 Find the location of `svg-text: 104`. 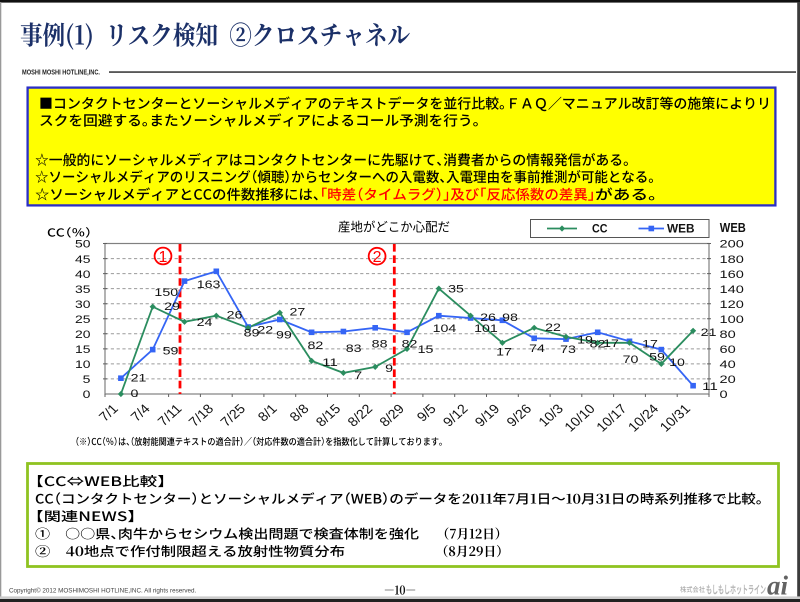

svg-text: 104 is located at coordinates (445, 329).